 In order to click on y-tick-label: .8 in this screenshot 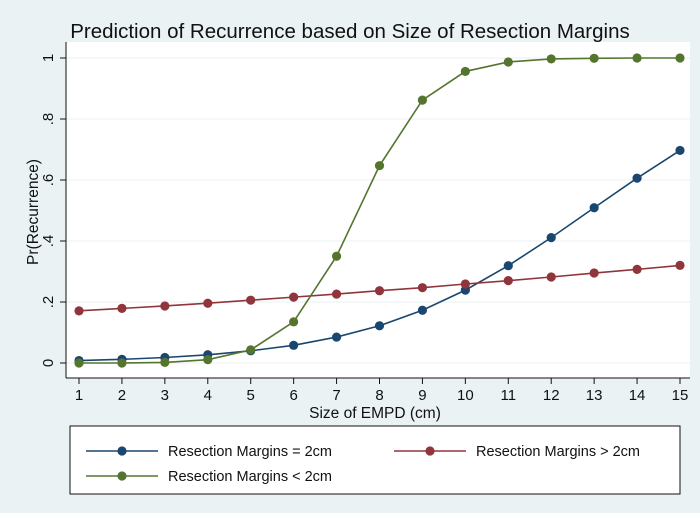, I will do `click(48, 119)`.